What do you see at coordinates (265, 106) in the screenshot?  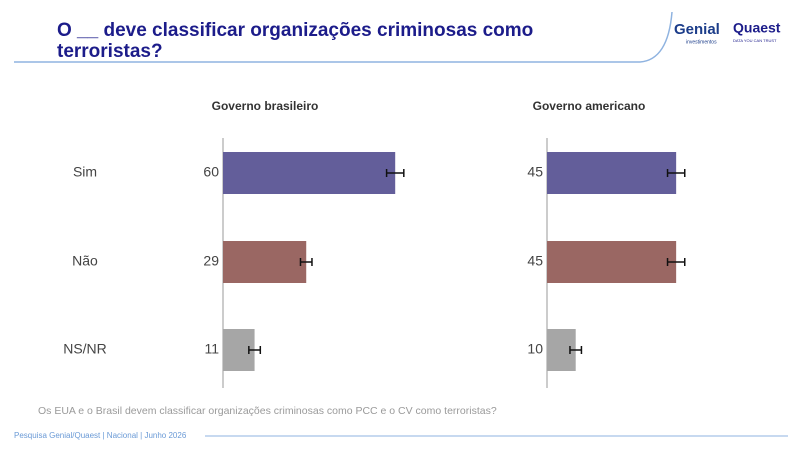 I see `panel-title: Governo brasileiro` at bounding box center [265, 106].